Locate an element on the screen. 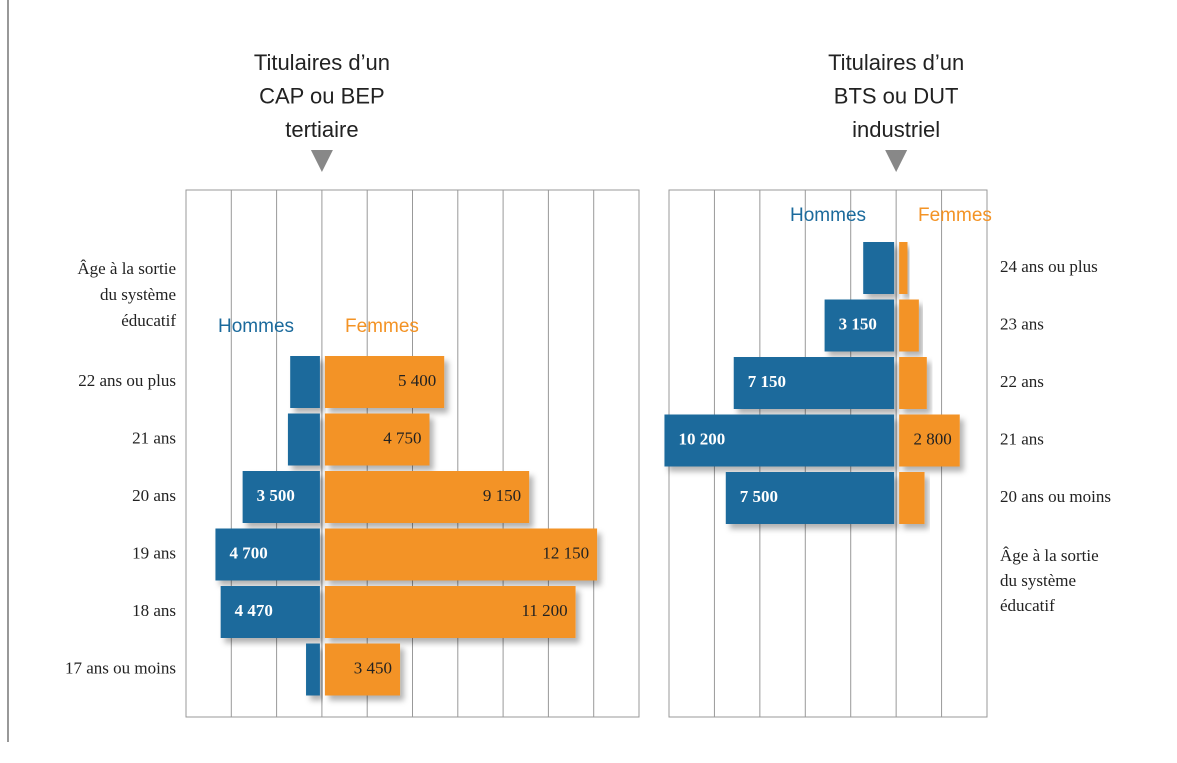 The height and width of the screenshot is (763, 1177). category-label: 23 ans is located at coordinates (1022, 323).